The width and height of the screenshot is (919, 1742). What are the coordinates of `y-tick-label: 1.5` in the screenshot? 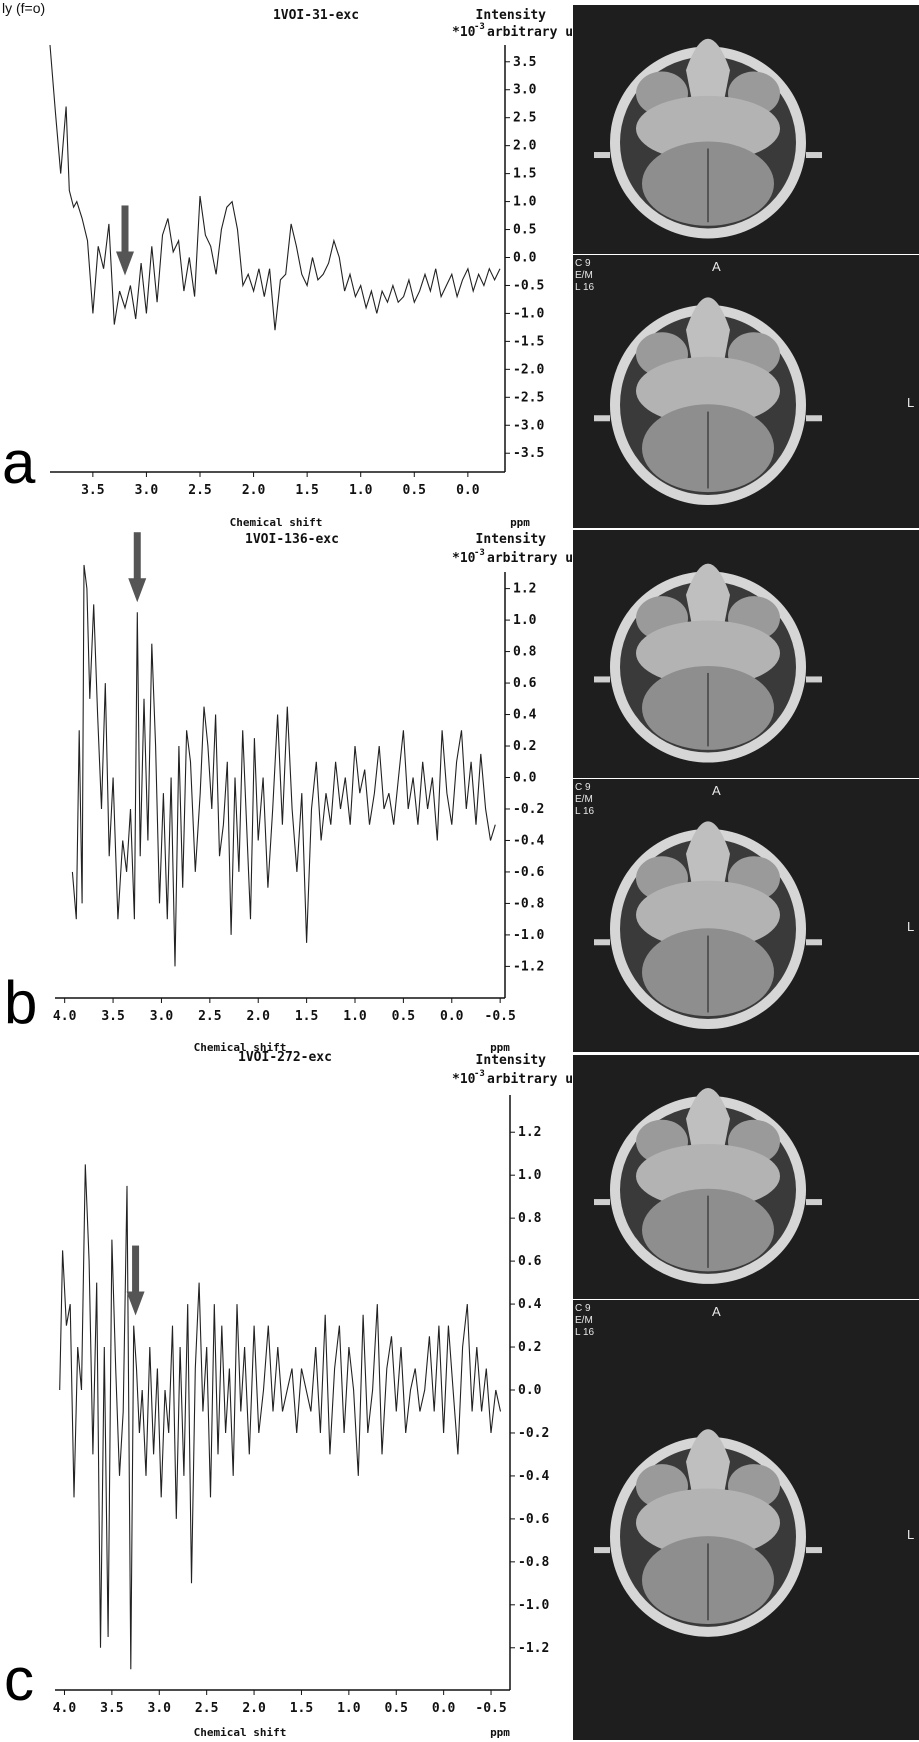 It's located at (524, 174).